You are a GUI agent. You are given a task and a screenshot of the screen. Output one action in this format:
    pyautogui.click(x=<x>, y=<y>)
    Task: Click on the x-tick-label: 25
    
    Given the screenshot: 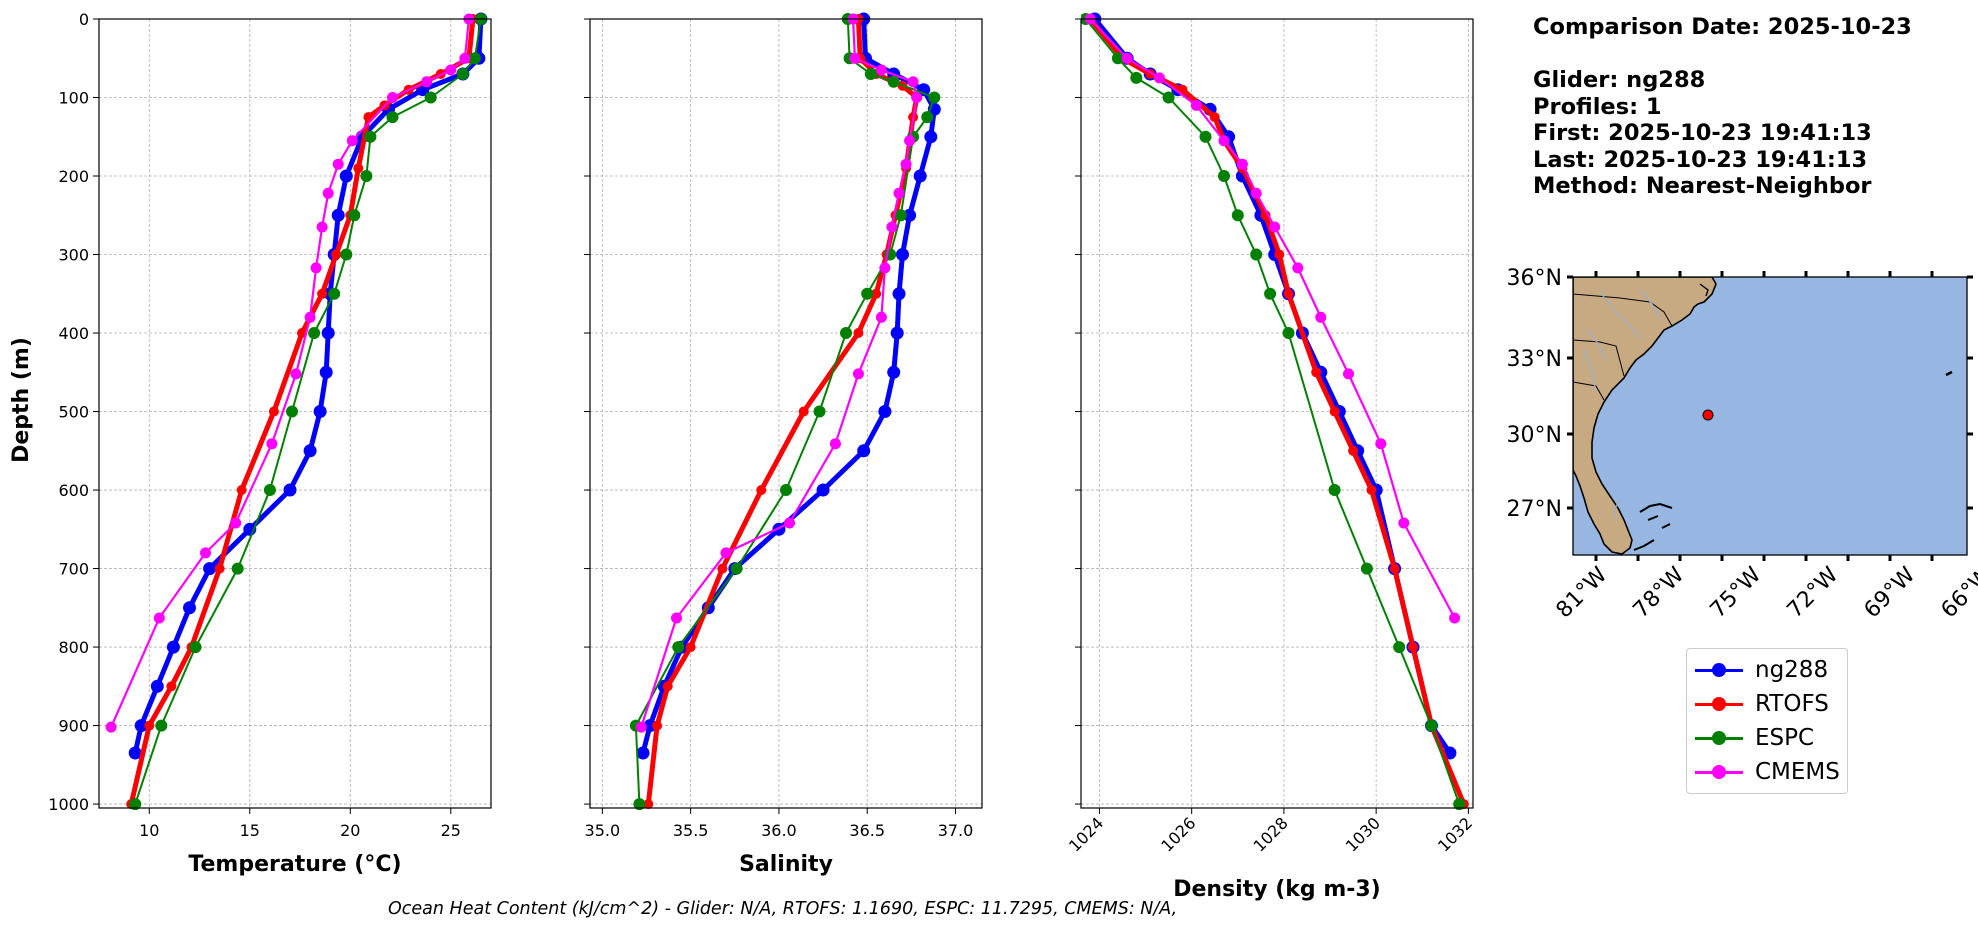 What is the action you would take?
    pyautogui.click(x=451, y=830)
    